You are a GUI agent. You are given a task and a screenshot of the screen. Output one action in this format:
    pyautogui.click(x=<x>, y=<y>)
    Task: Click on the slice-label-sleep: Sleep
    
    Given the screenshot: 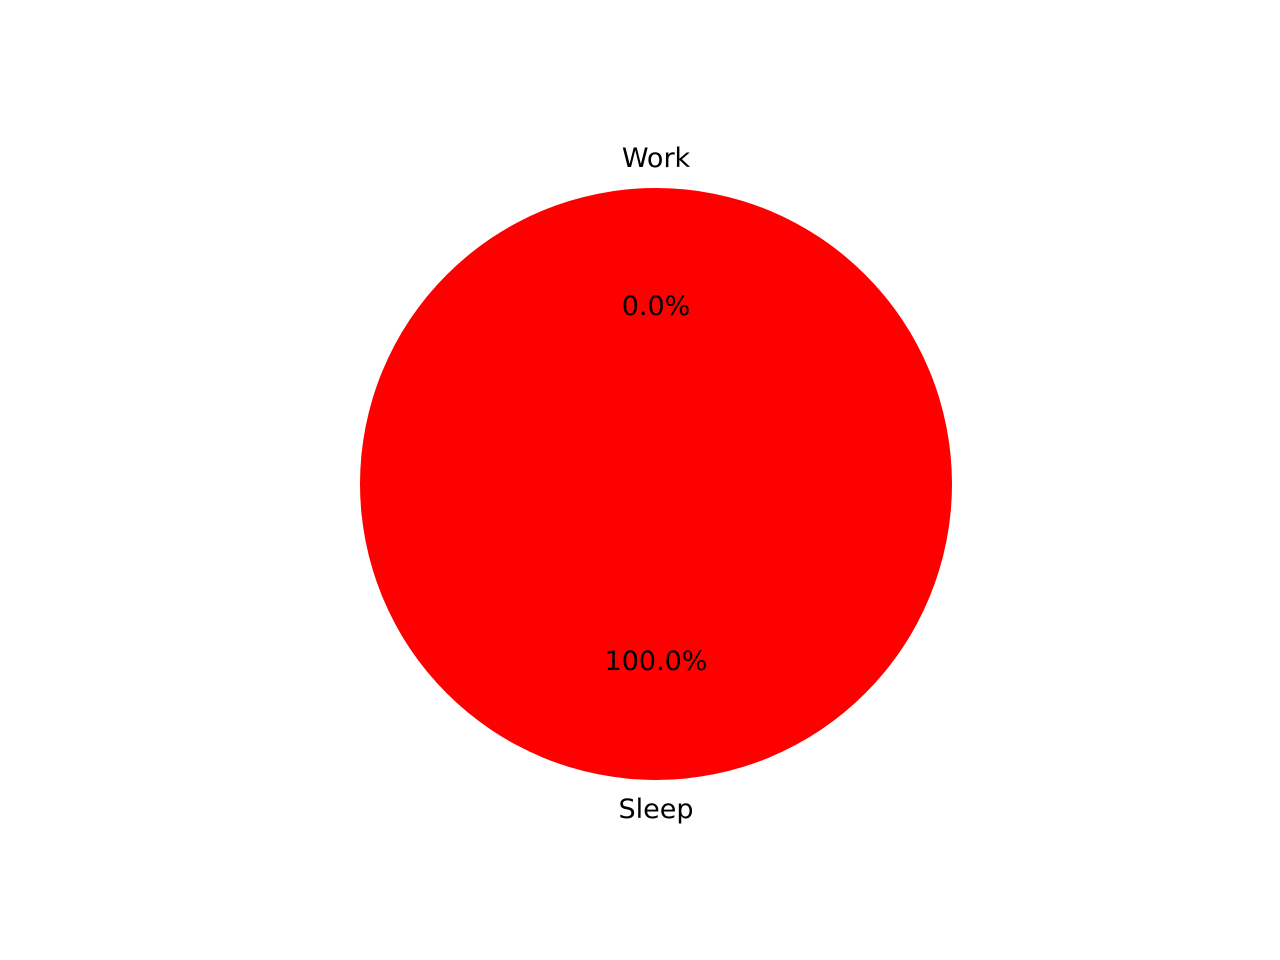 What is the action you would take?
    pyautogui.click(x=655, y=809)
    